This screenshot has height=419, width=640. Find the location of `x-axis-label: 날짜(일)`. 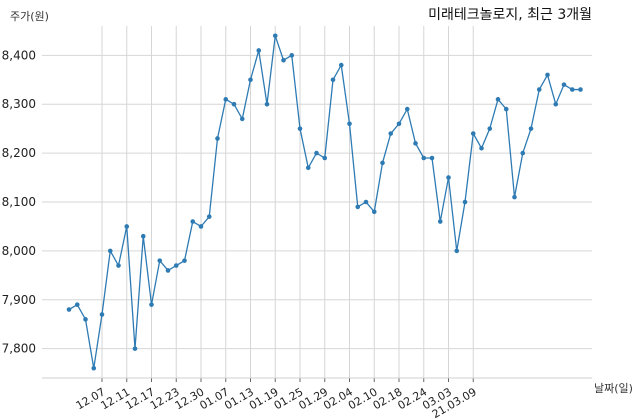

x-axis-label: 날짜(일) is located at coordinates (613, 388).